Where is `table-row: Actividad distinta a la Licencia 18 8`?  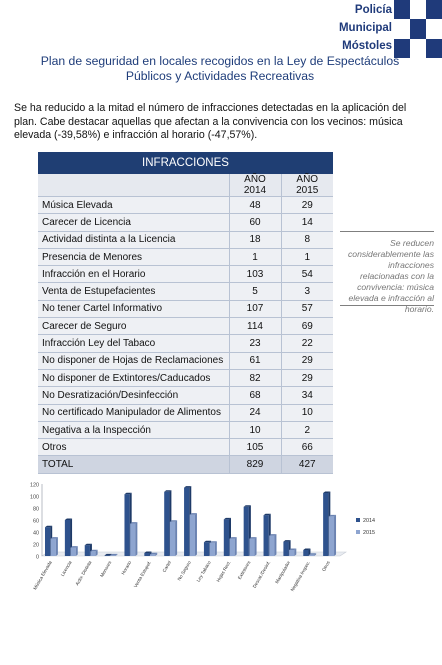 table-row: Actividad distinta a la Licencia 18 8 is located at coordinates (185, 240).